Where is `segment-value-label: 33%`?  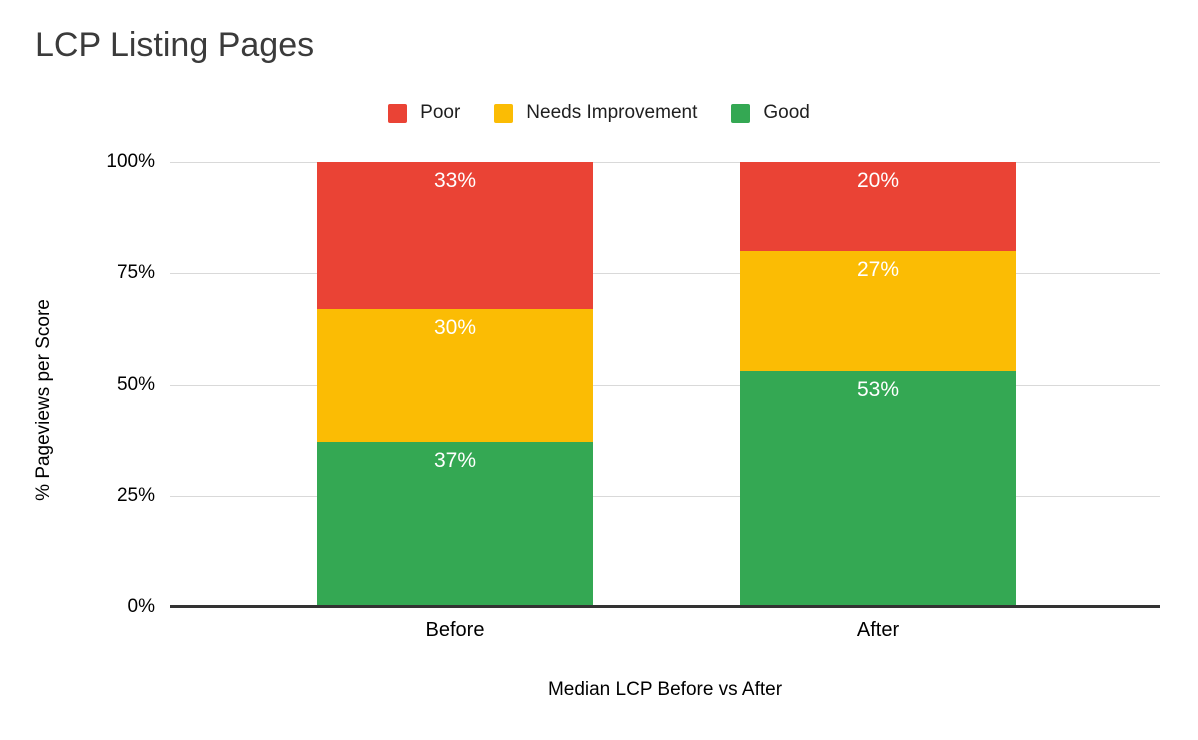
segment-value-label: 33% is located at coordinates (455, 180).